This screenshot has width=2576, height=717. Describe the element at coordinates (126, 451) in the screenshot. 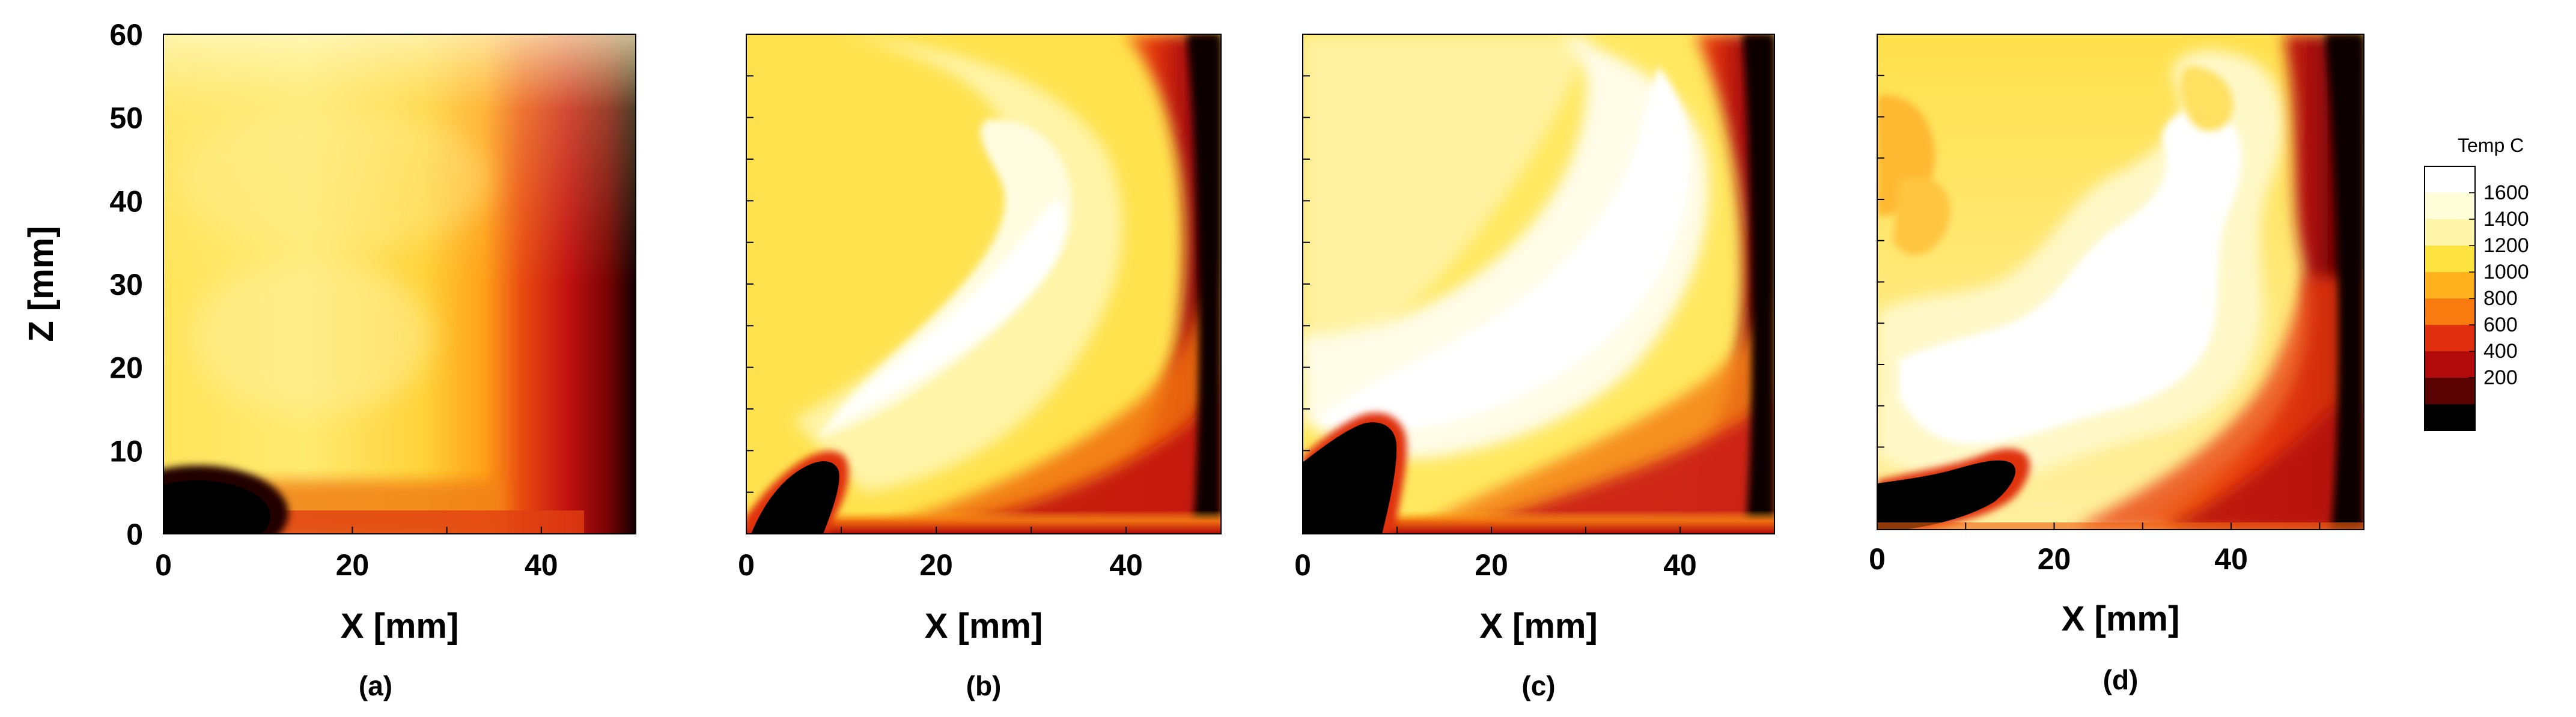

I see `y-tick-label: 10` at that location.